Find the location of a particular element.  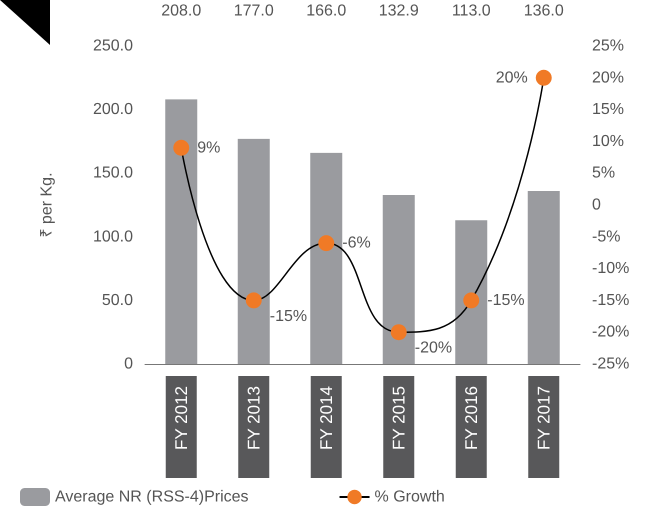

x-tick-label: FY 2015 is located at coordinates (398, 418).